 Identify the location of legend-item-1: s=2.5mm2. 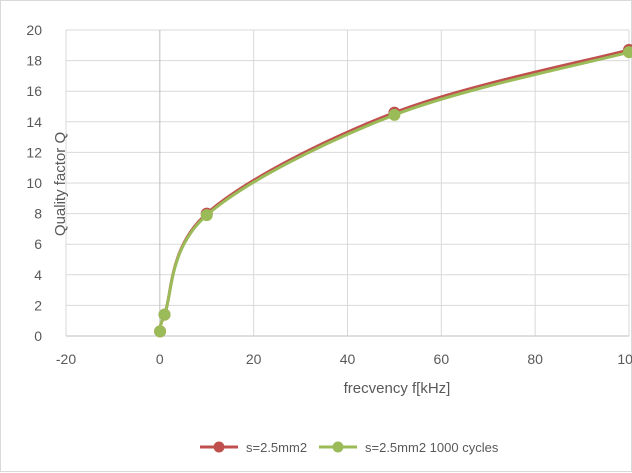
(253, 447).